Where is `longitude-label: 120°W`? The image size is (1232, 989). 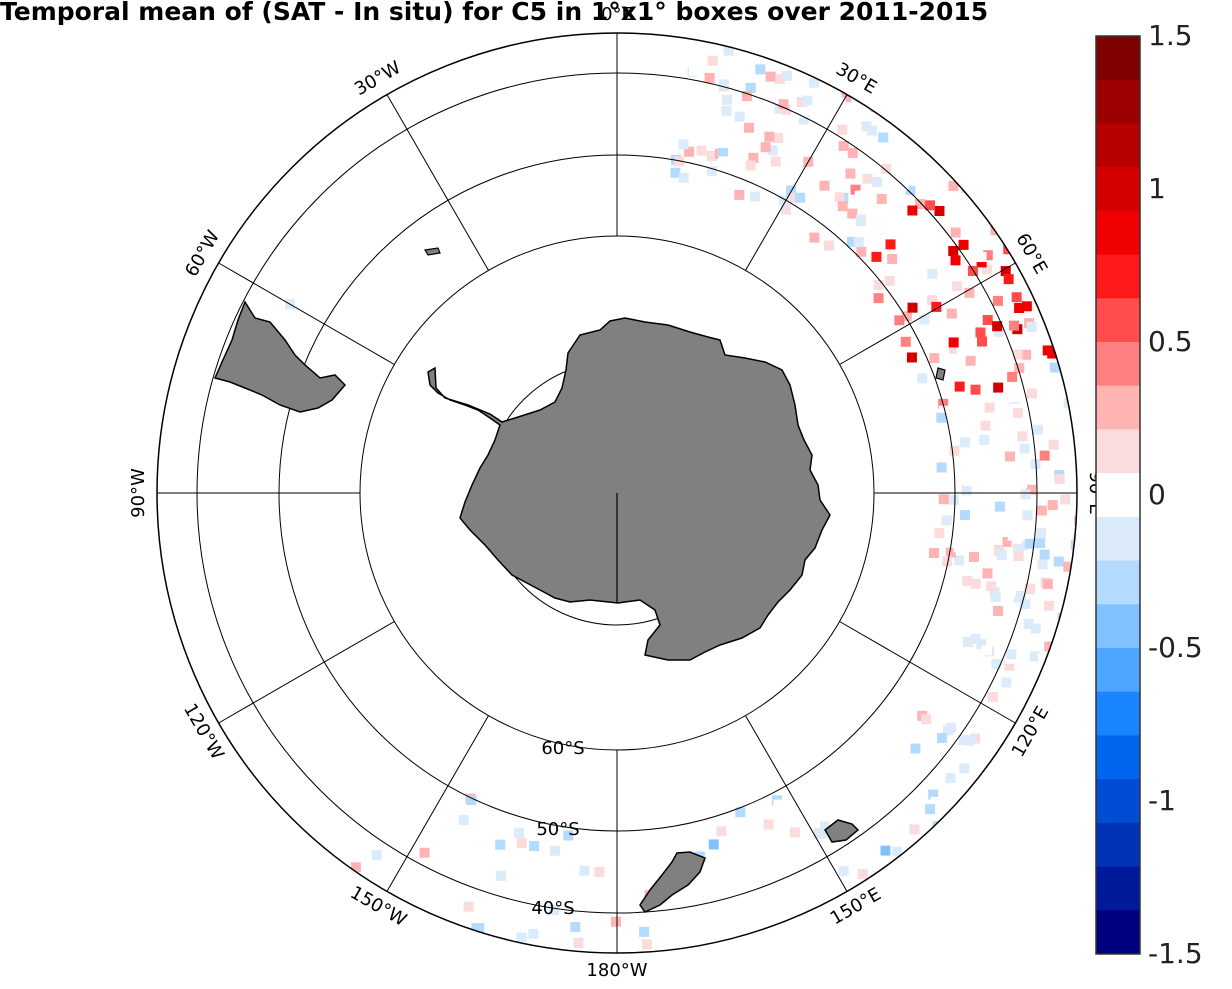
longitude-label: 120°W is located at coordinates (203, 732).